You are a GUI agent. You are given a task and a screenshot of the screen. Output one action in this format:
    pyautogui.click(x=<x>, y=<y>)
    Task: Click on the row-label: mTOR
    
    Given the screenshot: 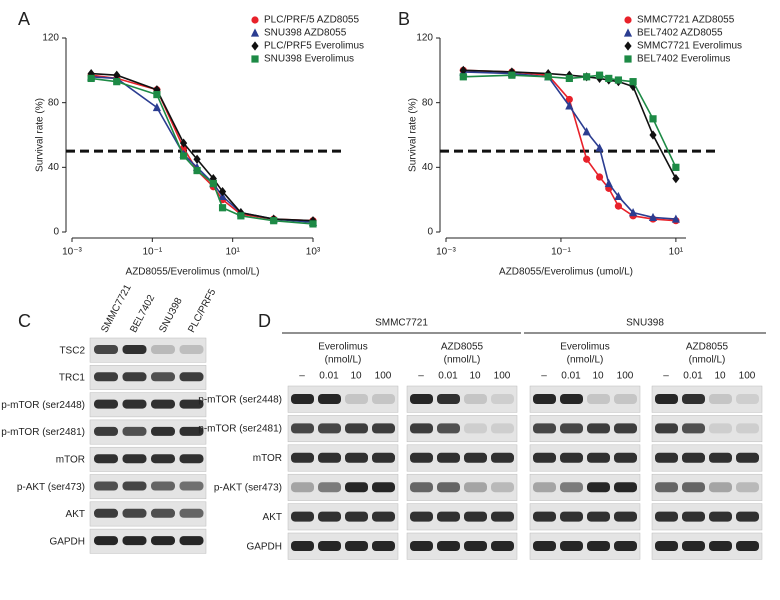 What is the action you would take?
    pyautogui.click(x=267, y=458)
    